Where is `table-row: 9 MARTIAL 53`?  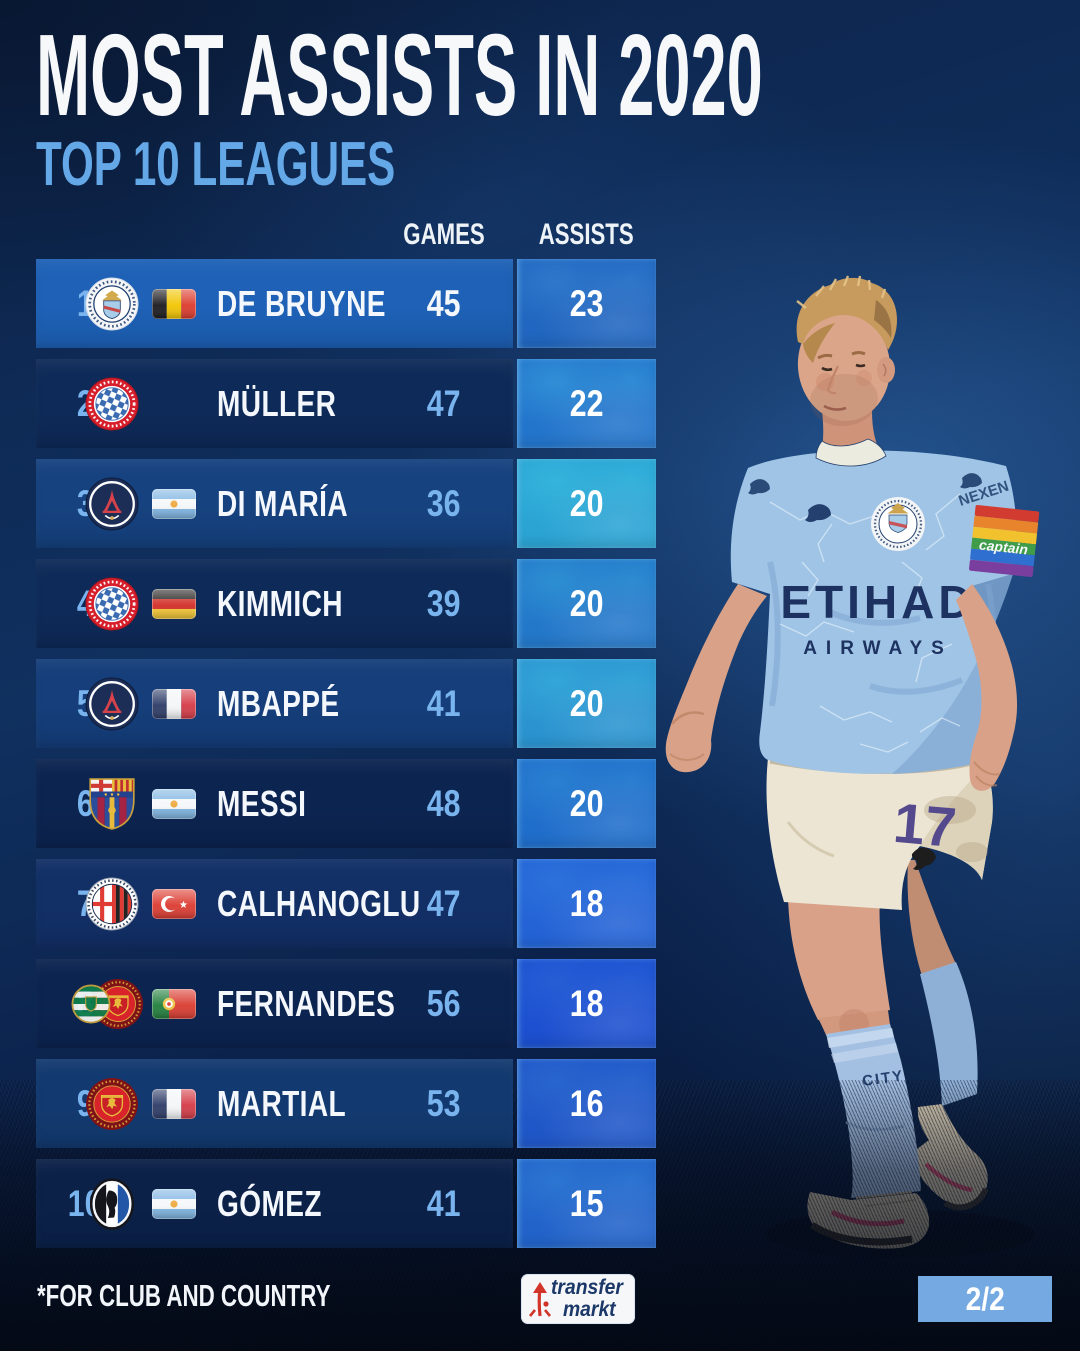 table-row: 9 MARTIAL 53 is located at coordinates (274, 1103).